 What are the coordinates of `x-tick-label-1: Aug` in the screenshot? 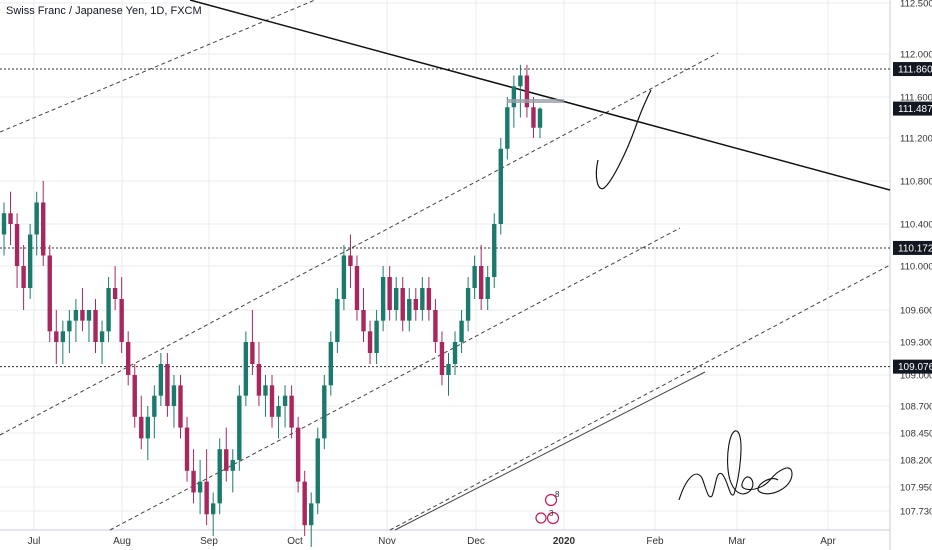 It's located at (122, 541).